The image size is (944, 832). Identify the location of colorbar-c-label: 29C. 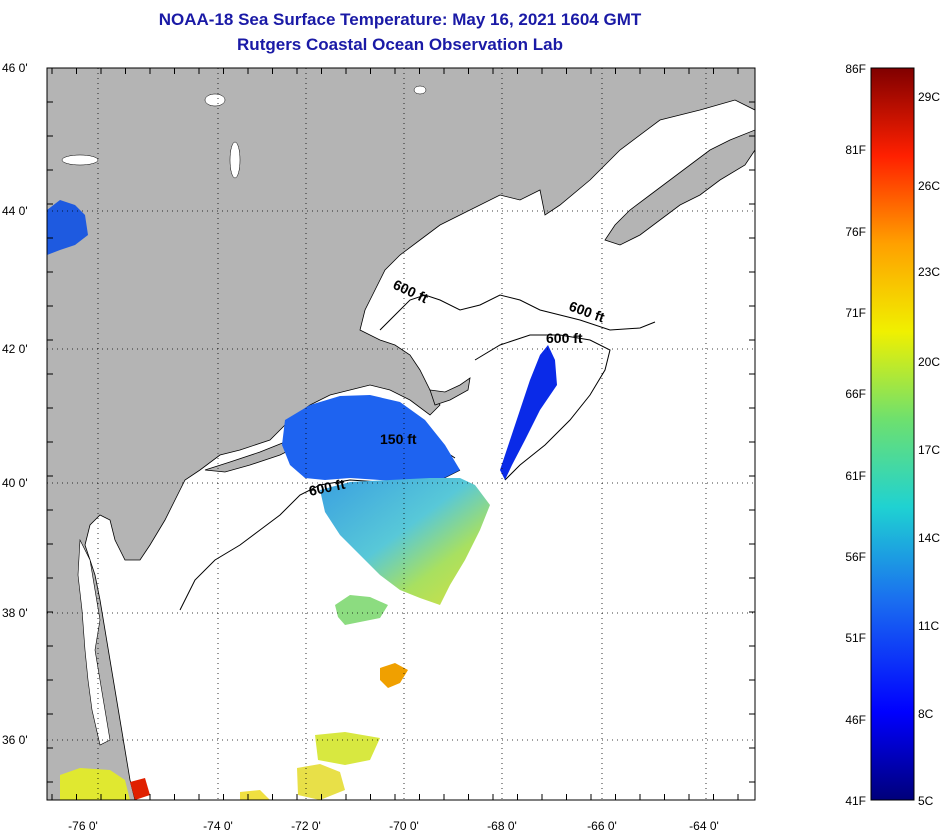
(929, 97).